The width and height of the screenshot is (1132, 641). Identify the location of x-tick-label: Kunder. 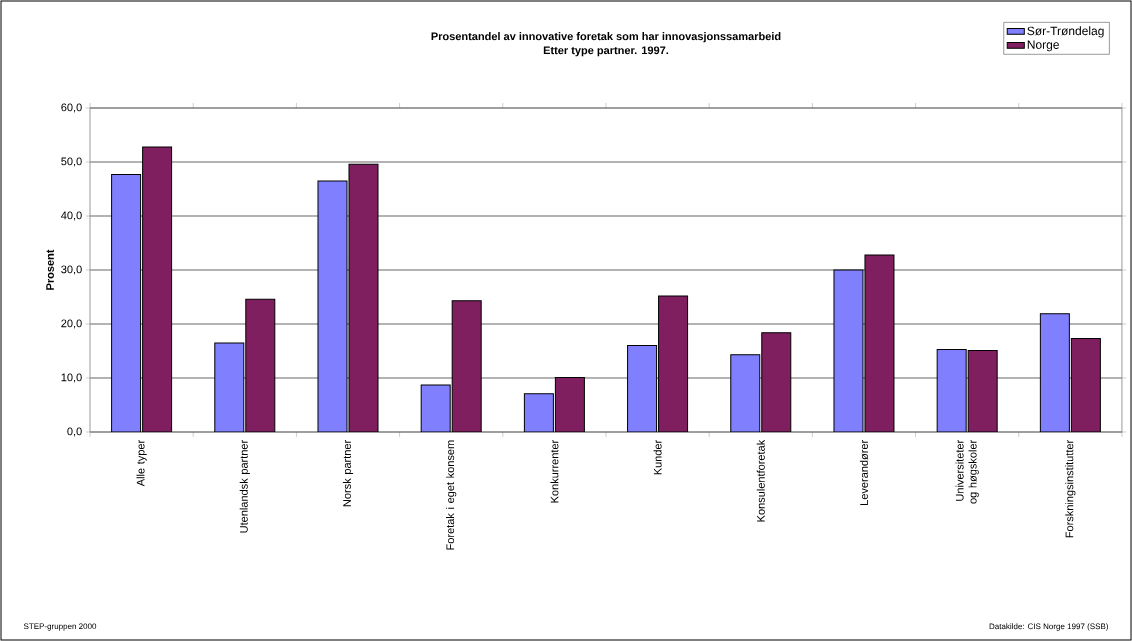
(657, 457).